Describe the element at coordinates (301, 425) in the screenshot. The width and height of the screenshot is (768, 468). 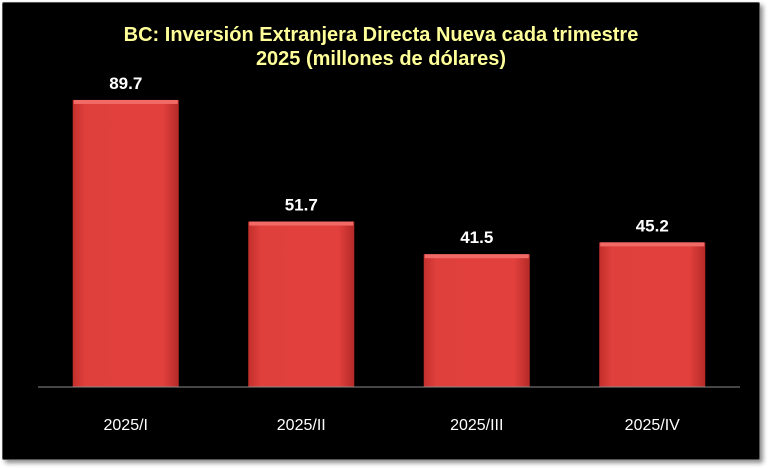
I see `category-tick-label: 2025/II` at that location.